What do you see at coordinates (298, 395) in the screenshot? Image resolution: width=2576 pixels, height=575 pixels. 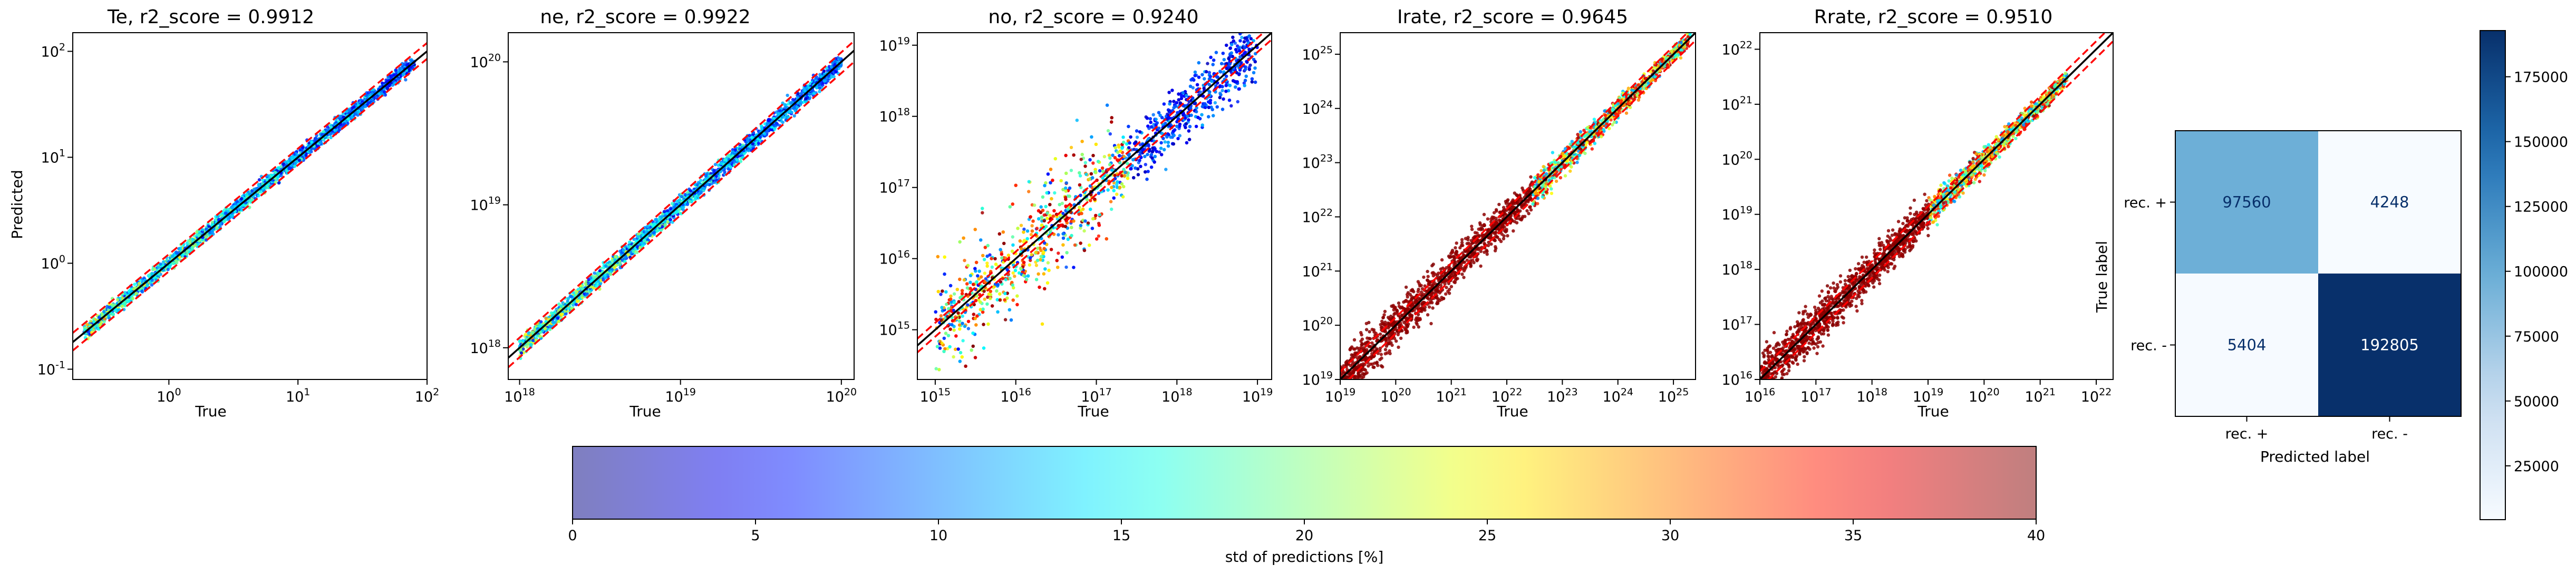 I see `x-tick-label: 10¹` at bounding box center [298, 395].